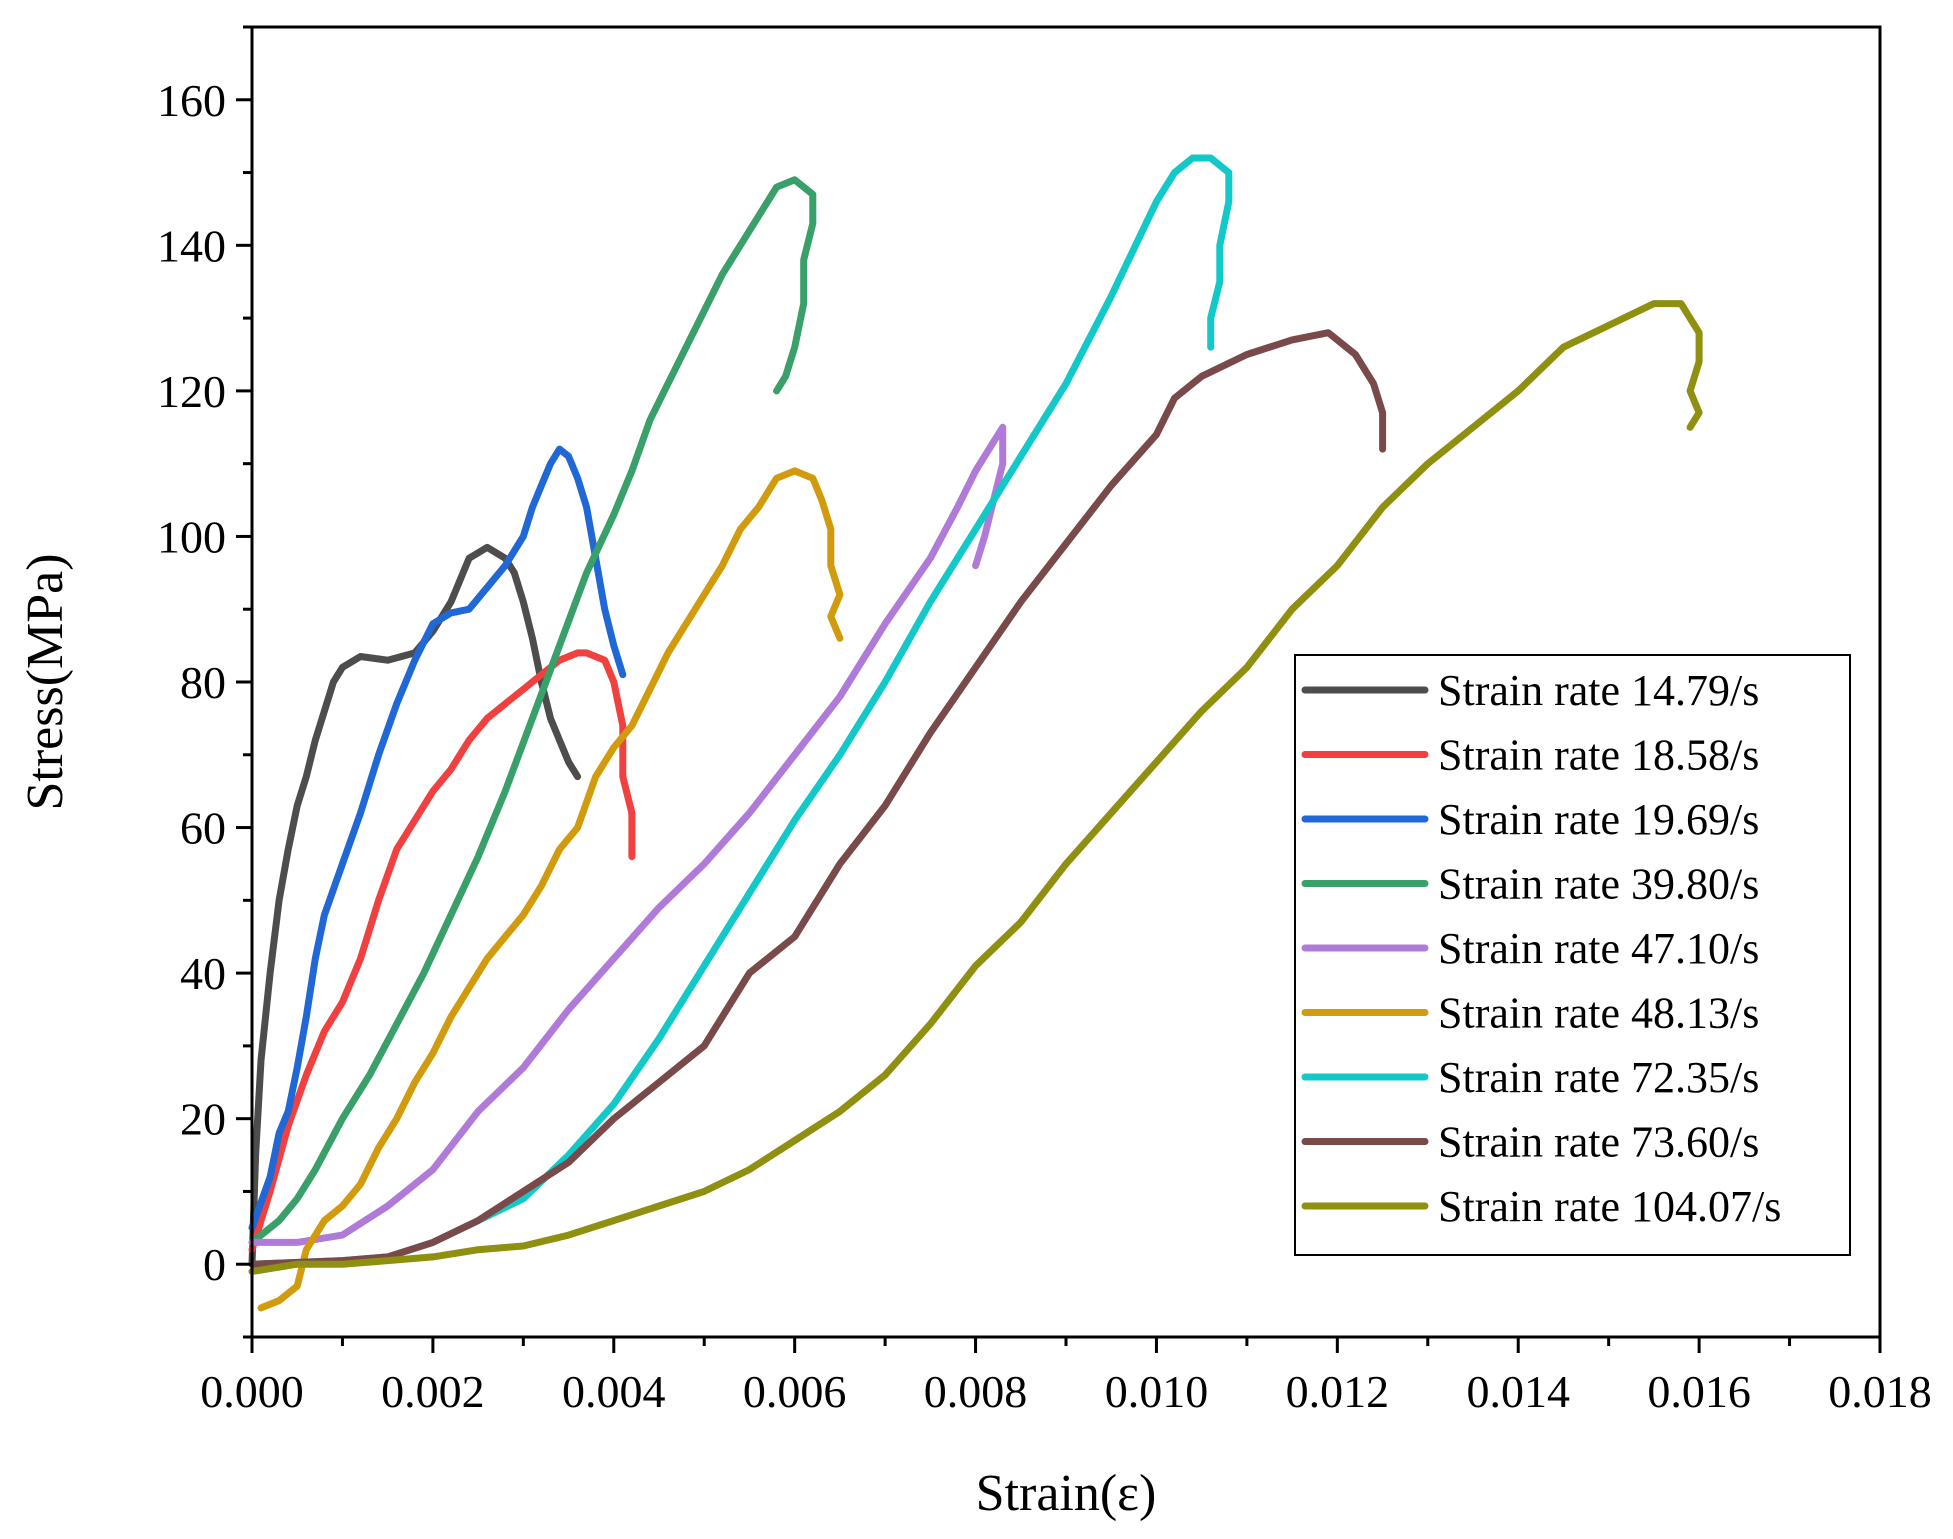 The width and height of the screenshot is (1953, 1539). What do you see at coordinates (1598, 884) in the screenshot?
I see `legend-label-4: Strain rate 39.80/s` at bounding box center [1598, 884].